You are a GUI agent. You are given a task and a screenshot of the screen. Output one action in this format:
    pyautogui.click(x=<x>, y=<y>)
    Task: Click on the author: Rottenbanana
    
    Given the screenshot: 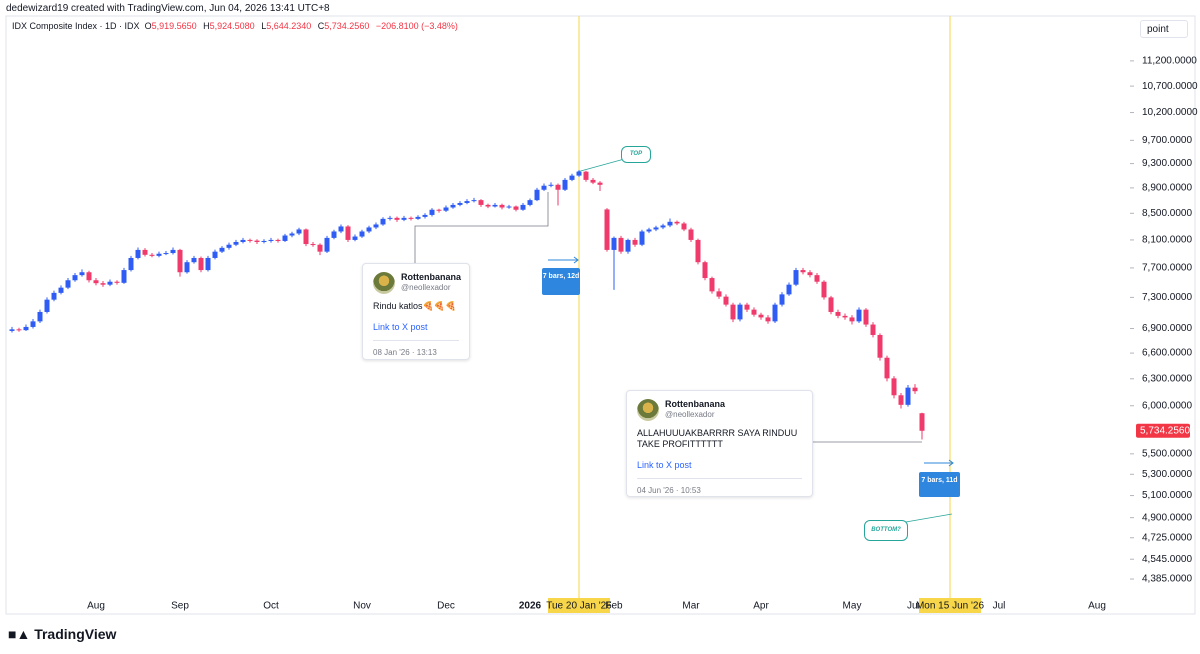 What is the action you would take?
    pyautogui.click(x=695, y=404)
    